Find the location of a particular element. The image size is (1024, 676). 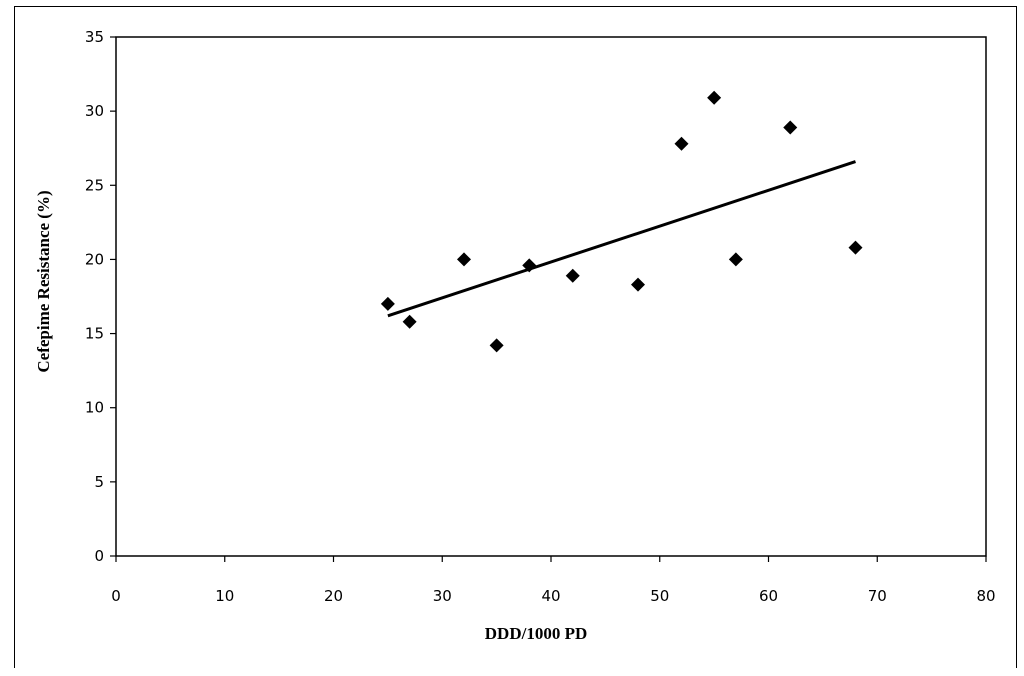

x-tick-label: 60 is located at coordinates (768, 596).